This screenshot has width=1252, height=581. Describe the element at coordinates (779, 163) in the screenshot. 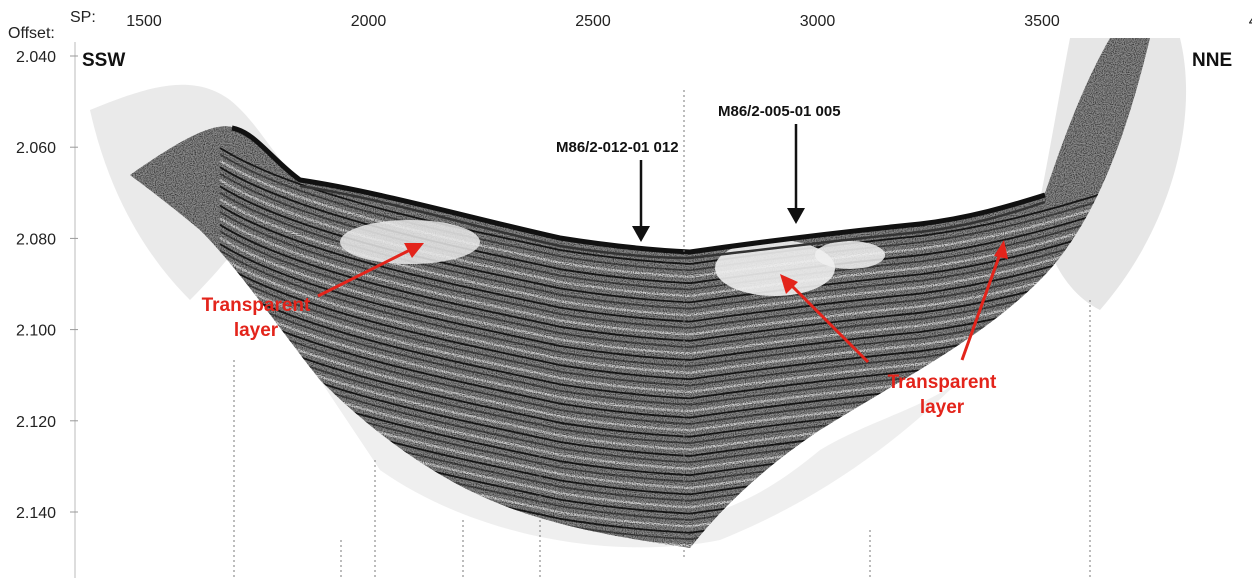

I see `core-marker-005: M86/2-005-01 005` at that location.